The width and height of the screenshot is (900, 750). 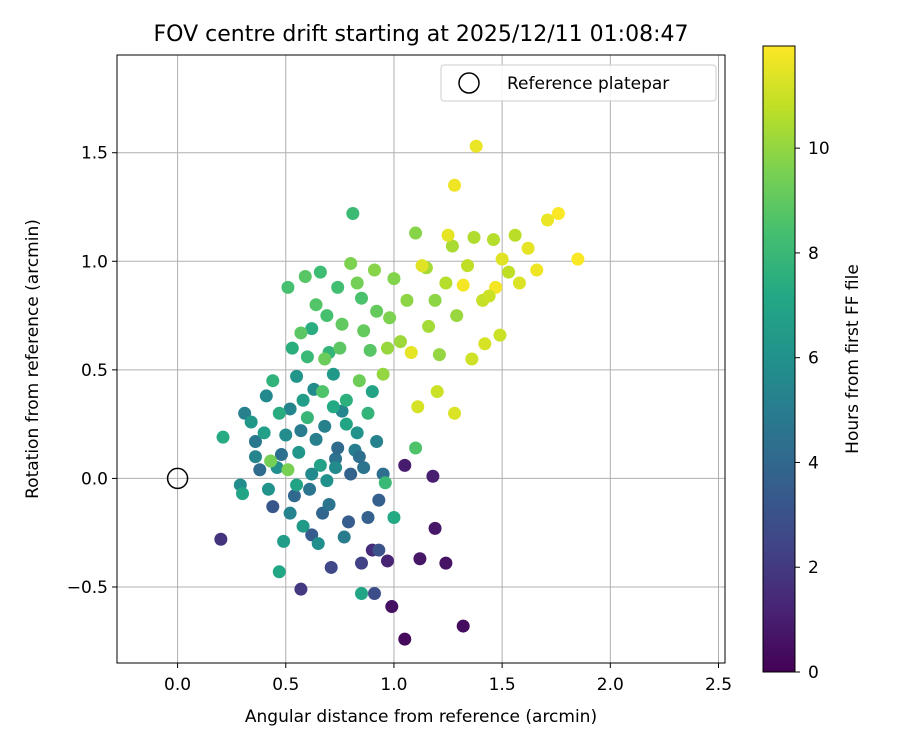 I want to click on x-tick-label: 0.5, so click(x=285, y=685).